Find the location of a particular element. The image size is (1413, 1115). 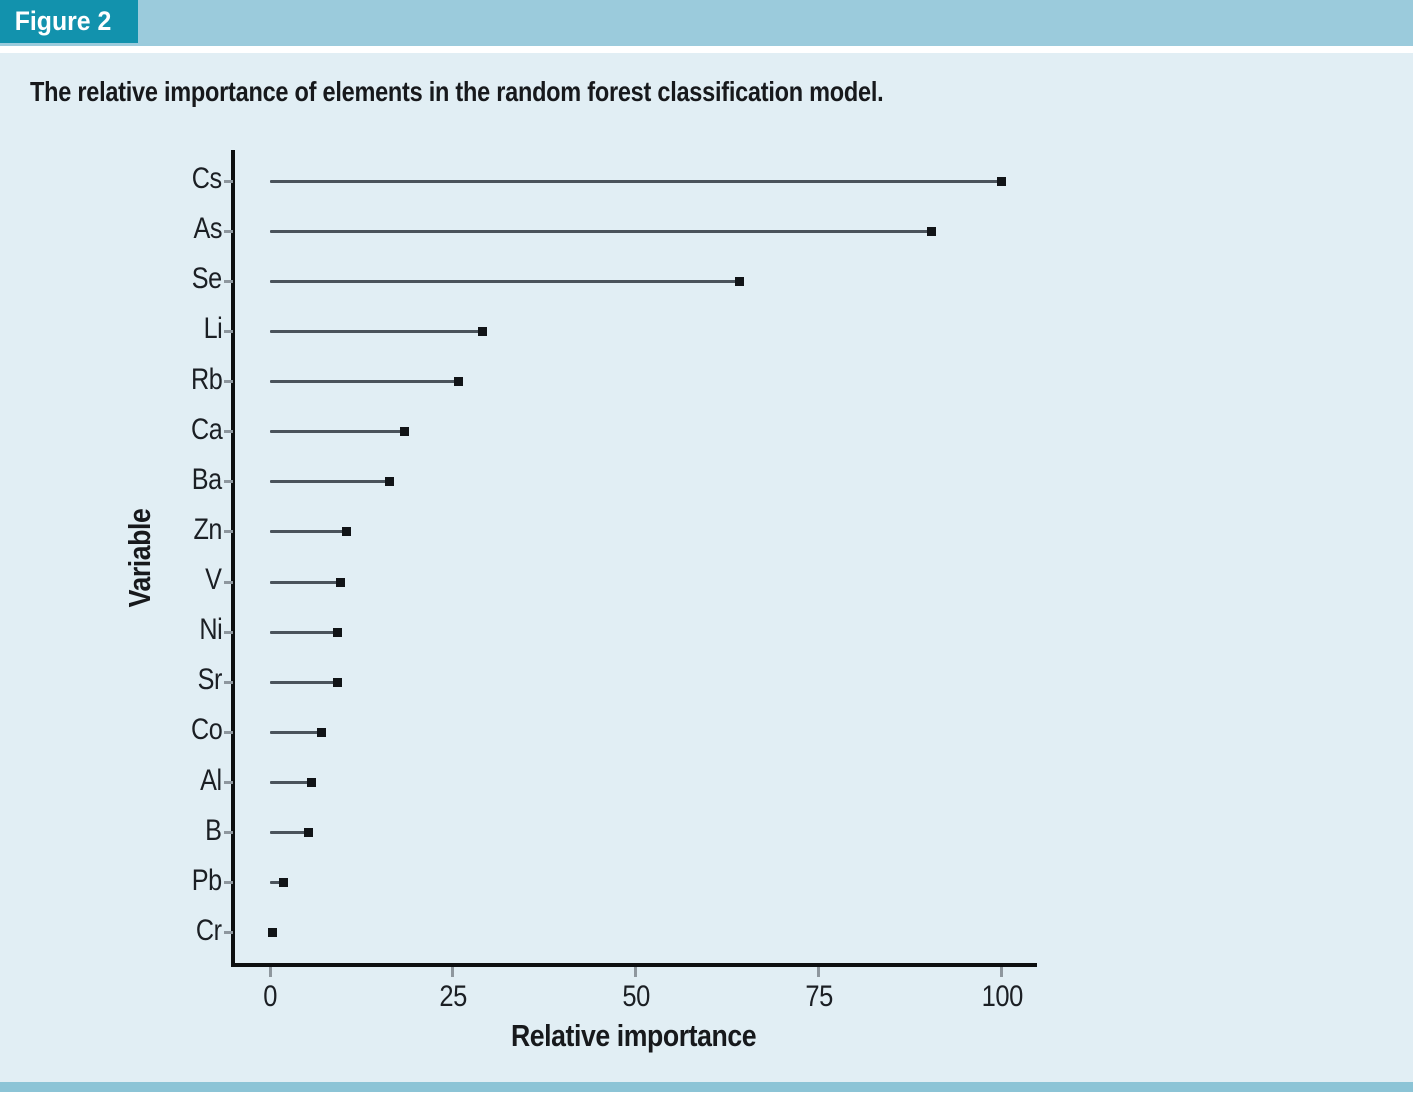

x-axis-title: Relative importance is located at coordinates (634, 1036).